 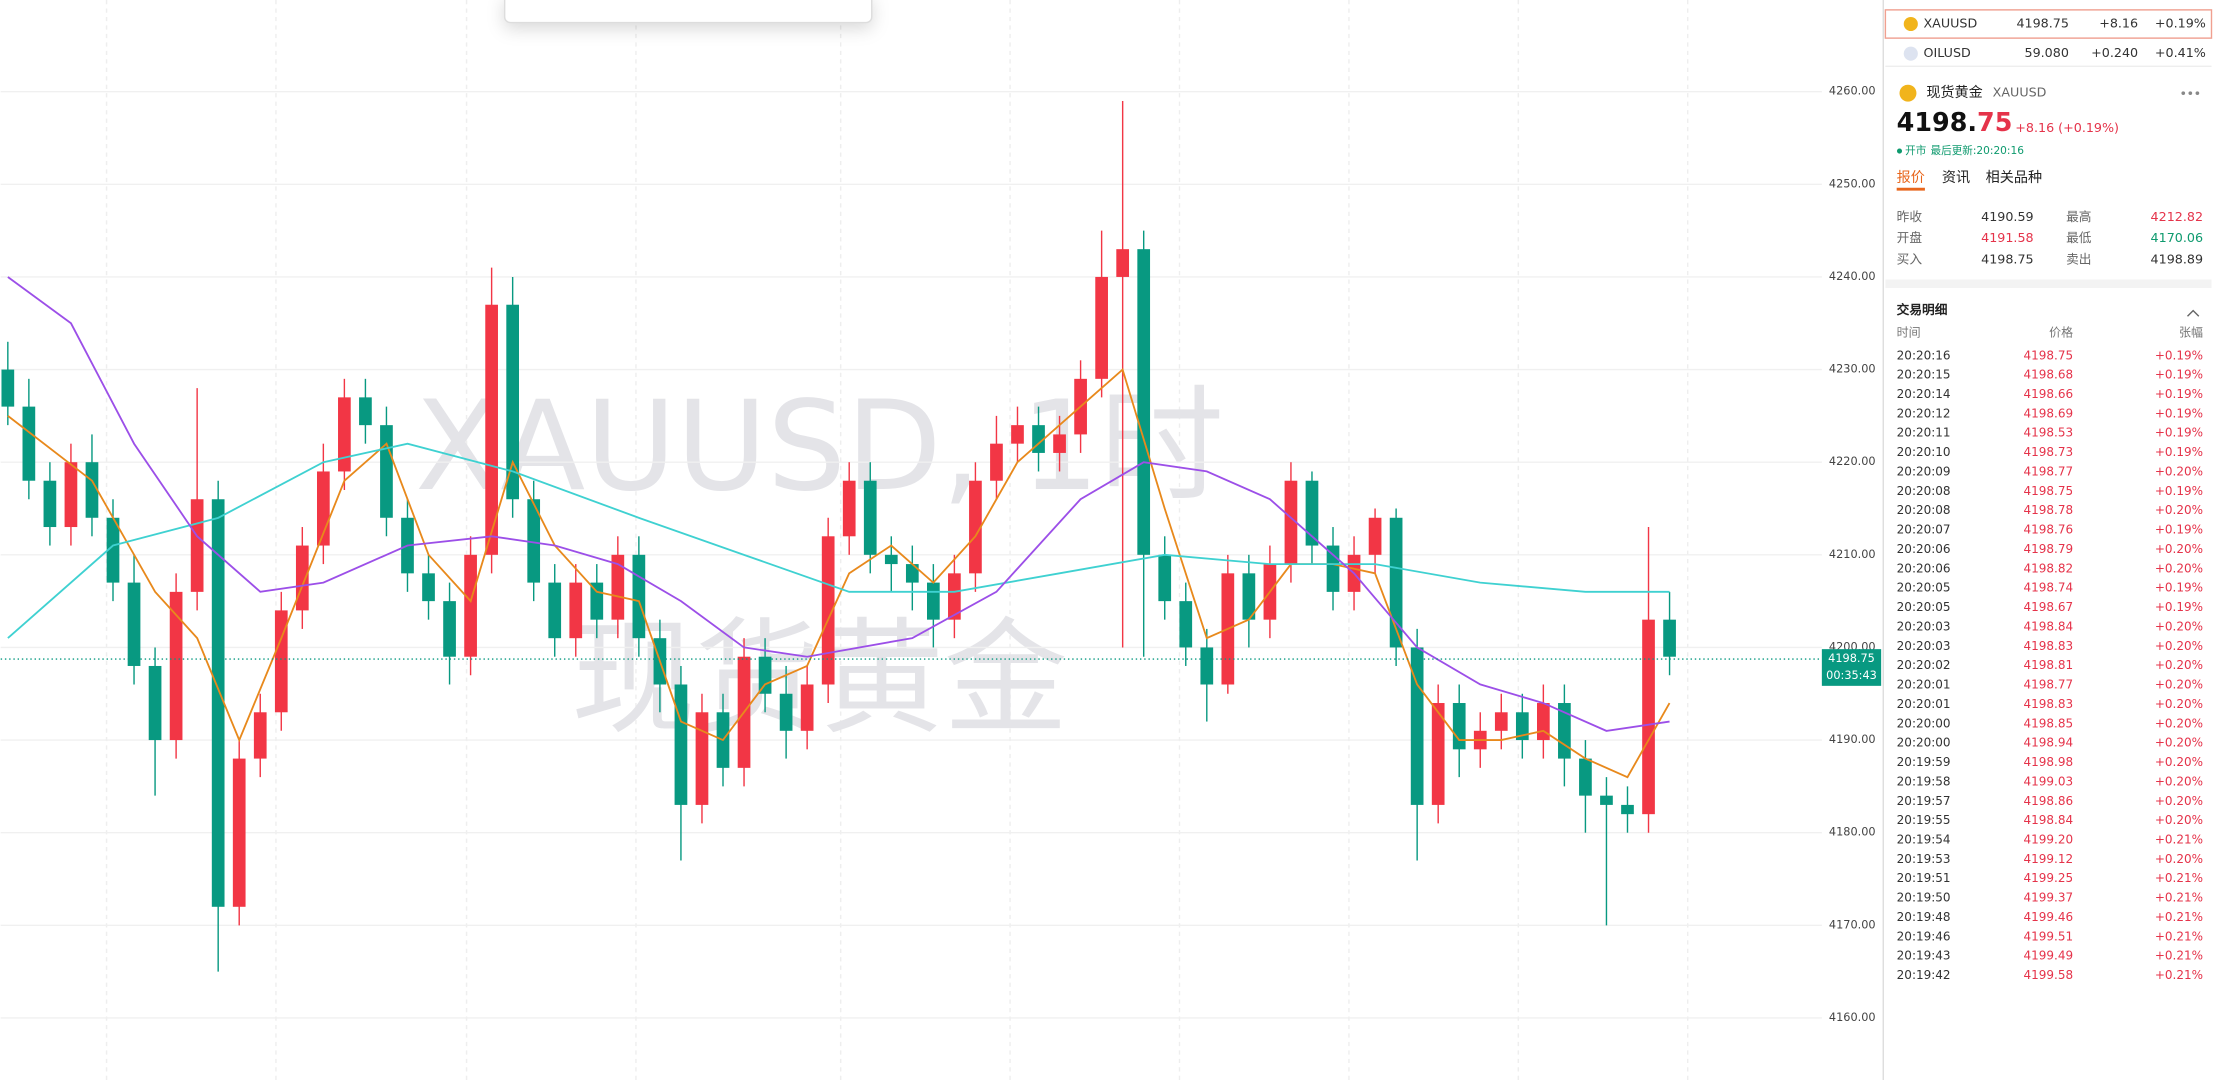 I want to click on stat-label: 最高, so click(x=2078, y=216).